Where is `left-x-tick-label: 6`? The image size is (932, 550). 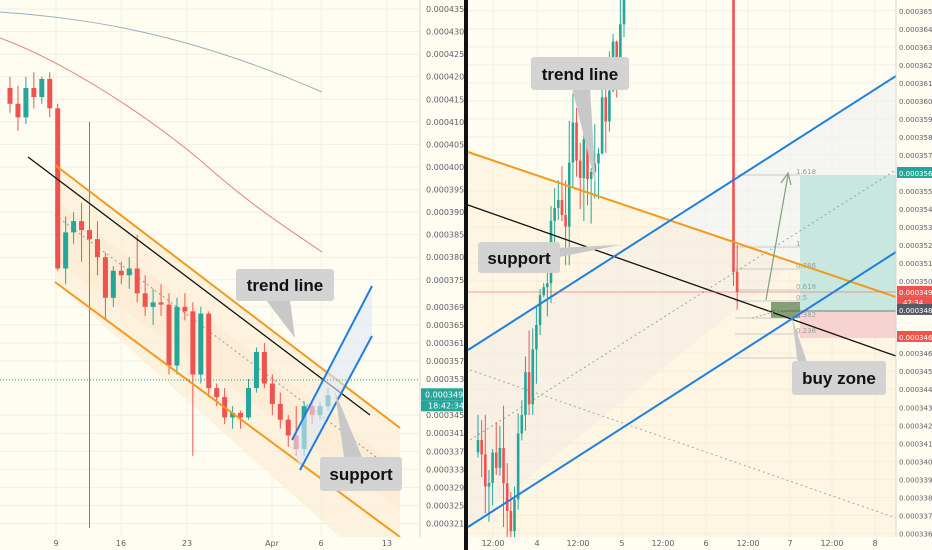 left-x-tick-label: 6 is located at coordinates (320, 543).